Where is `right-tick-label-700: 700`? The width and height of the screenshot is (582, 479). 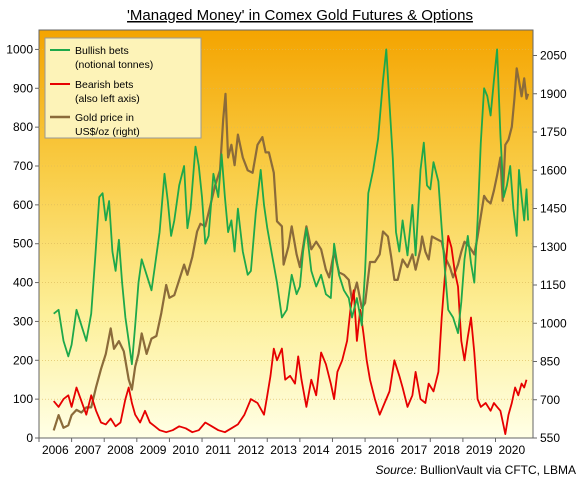 right-tick-label-700: 700 is located at coordinates (550, 400).